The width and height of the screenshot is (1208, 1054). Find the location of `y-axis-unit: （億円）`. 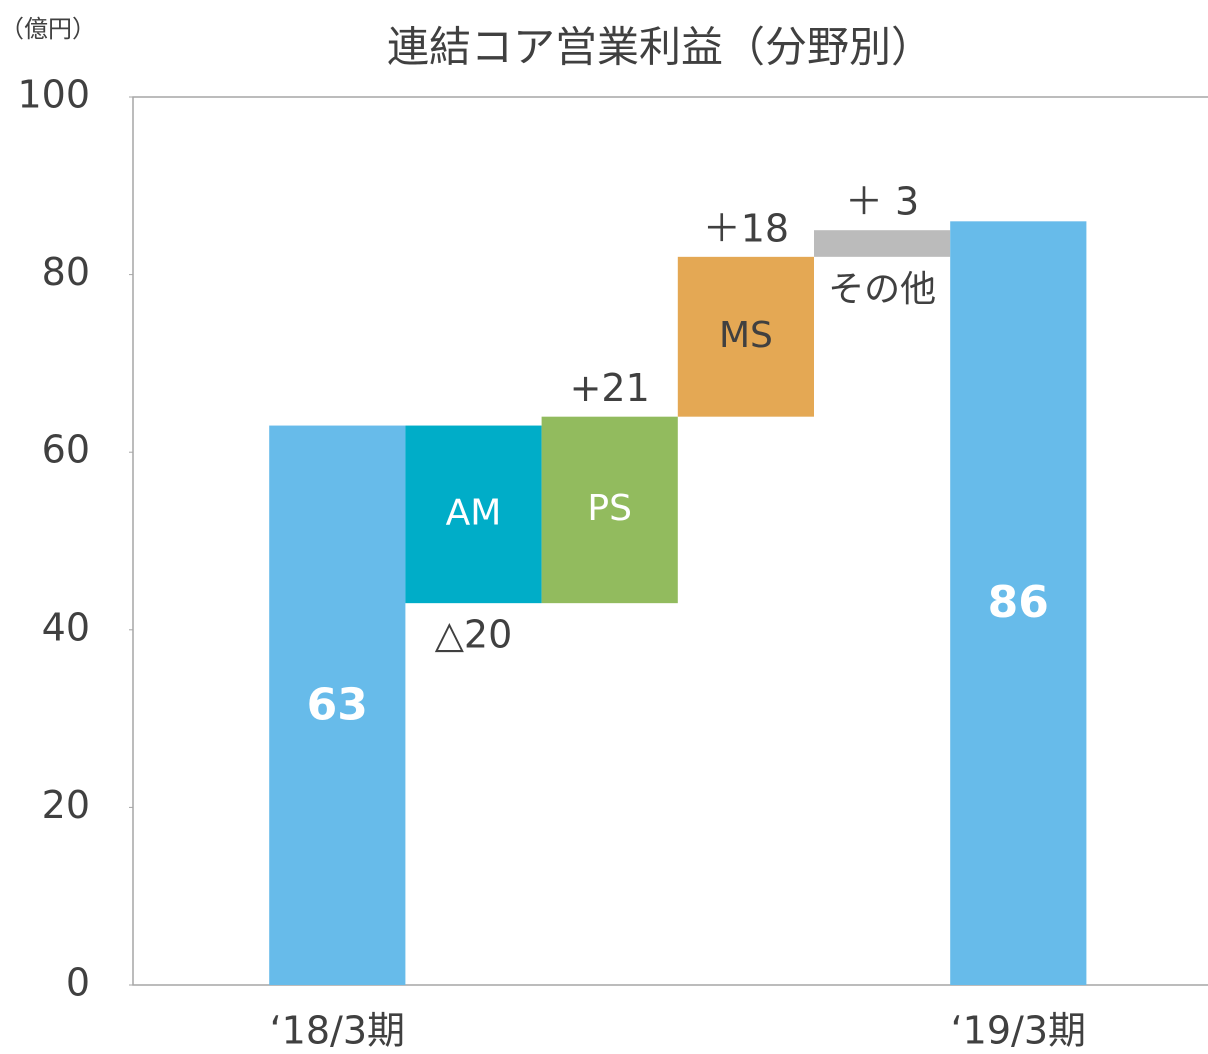

y-axis-unit: （億円） is located at coordinates (48, 29).